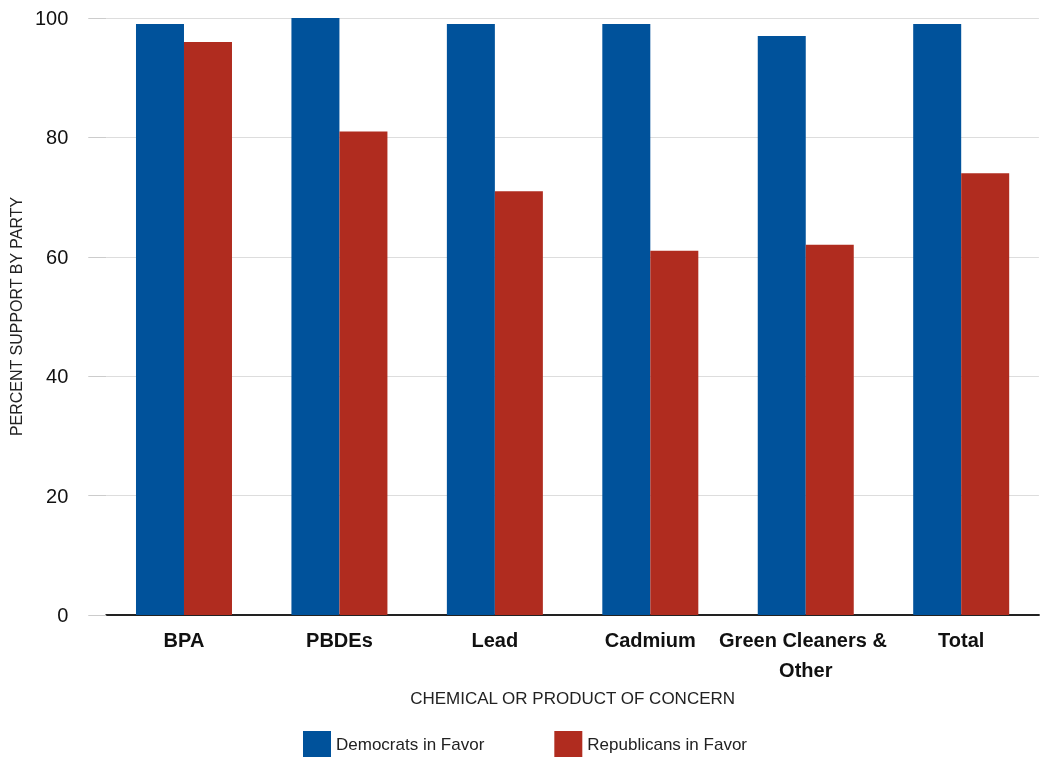 The height and width of the screenshot is (764, 1050). I want to click on x-tick-label: Green Cleaners & Other, so click(806, 655).